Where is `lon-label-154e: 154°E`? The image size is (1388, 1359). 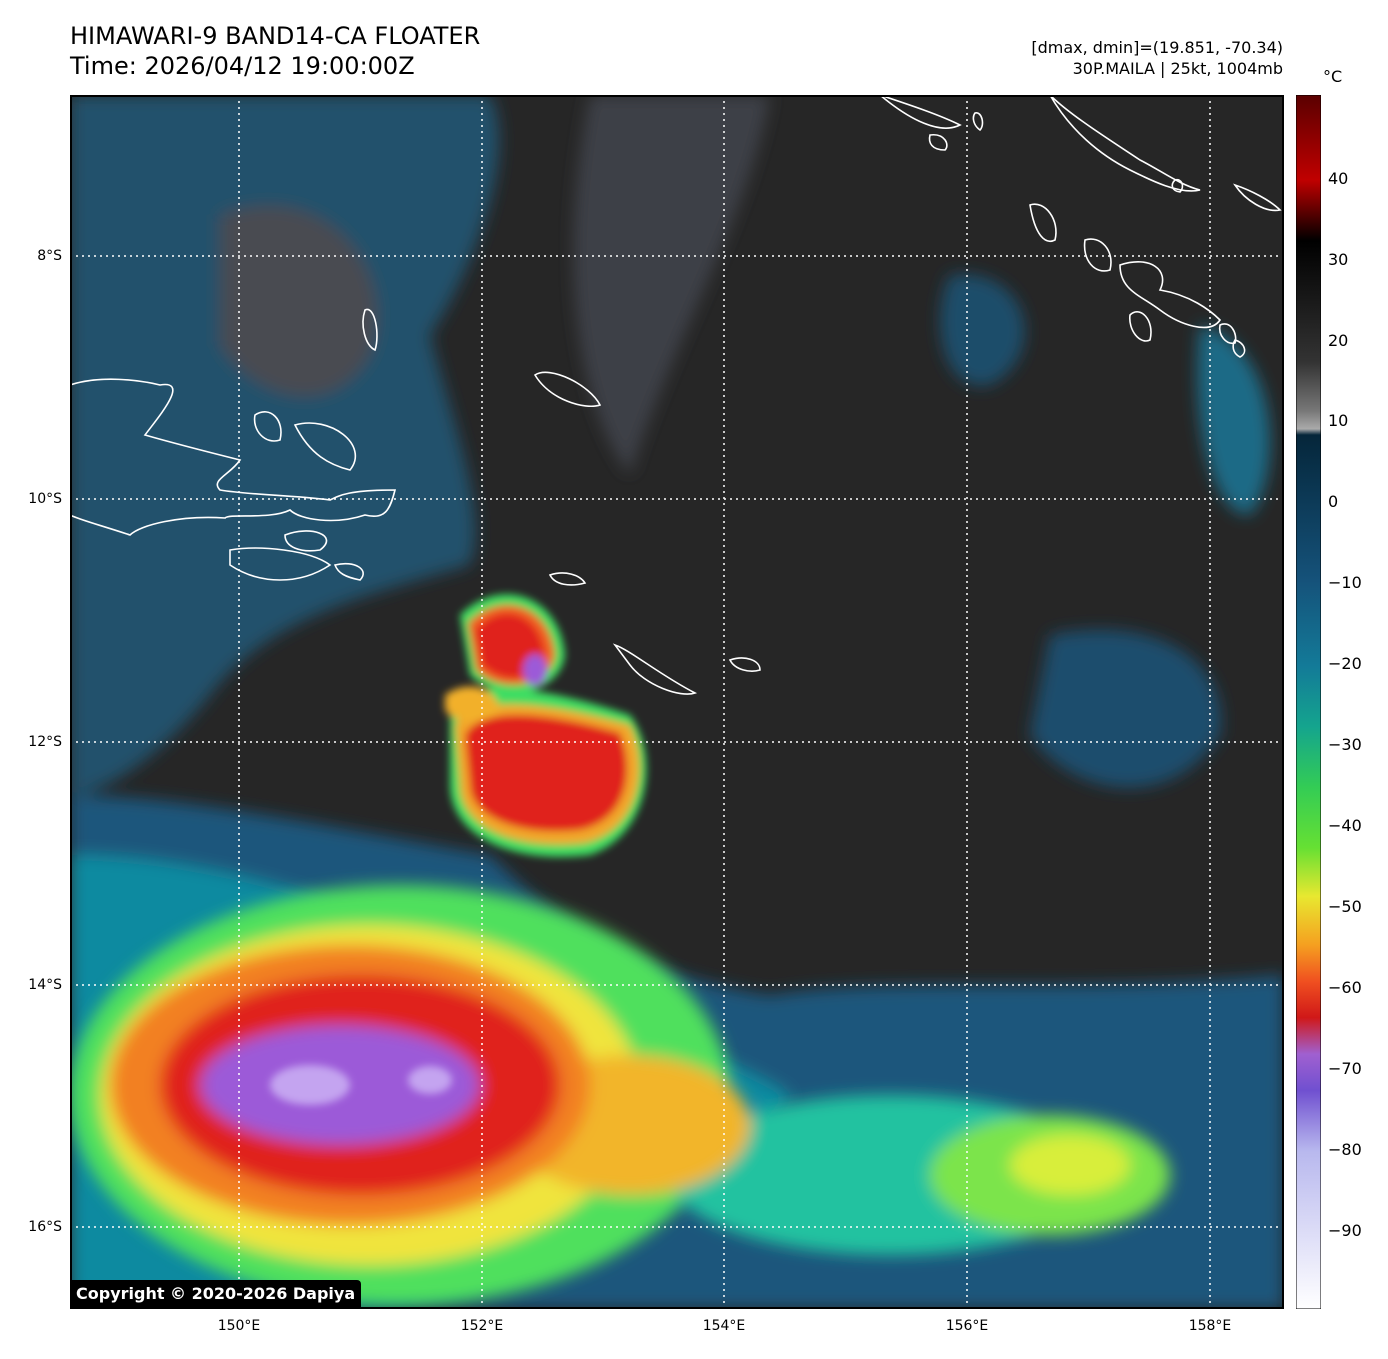
lon-label-154e: 154°E is located at coordinates (724, 1326).